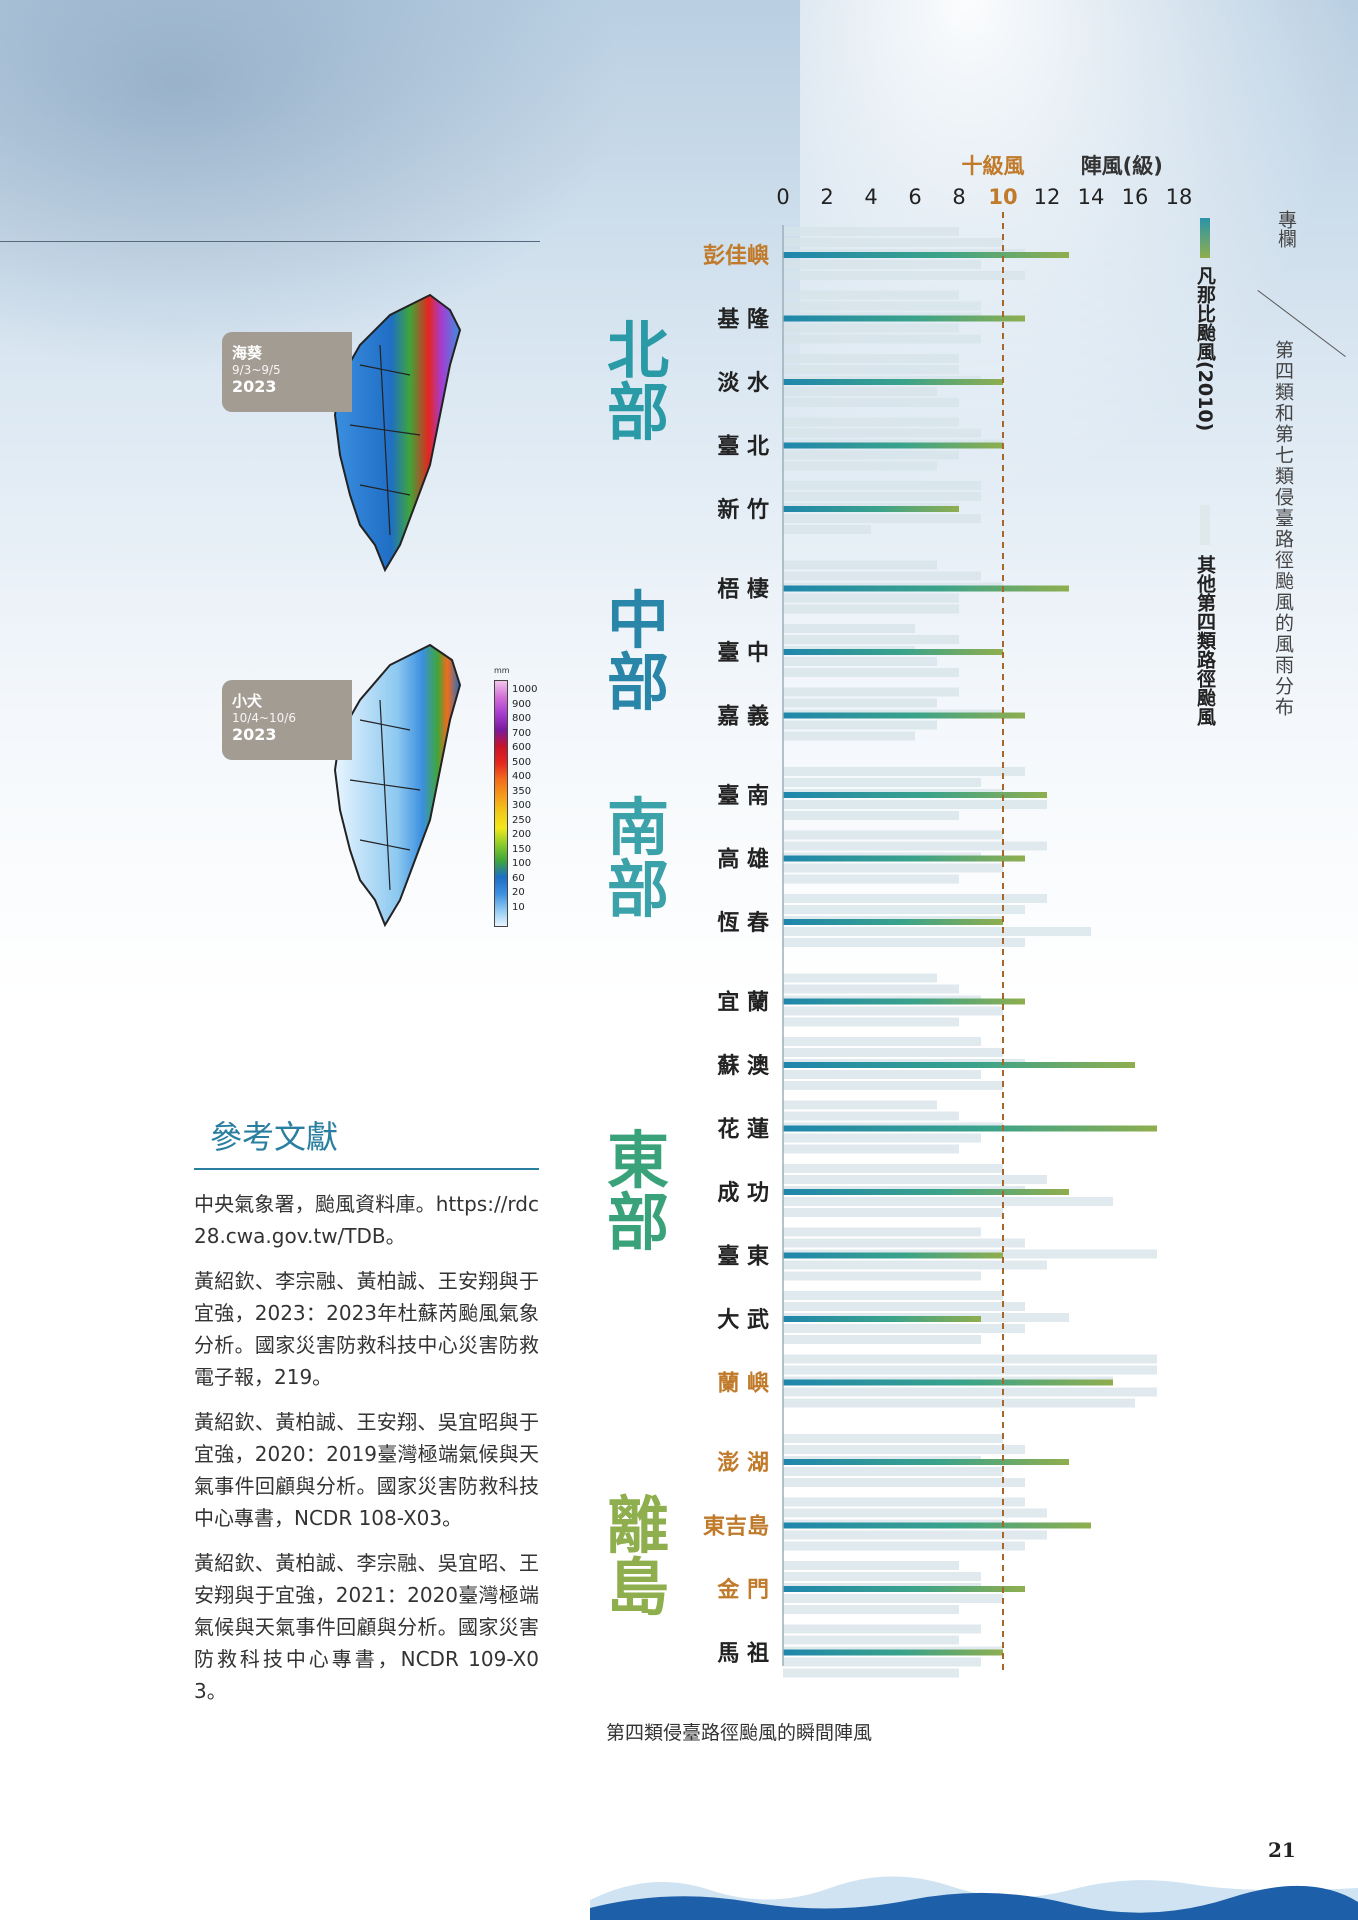  I want to click on station-label: 臺 東, so click(743, 1257).